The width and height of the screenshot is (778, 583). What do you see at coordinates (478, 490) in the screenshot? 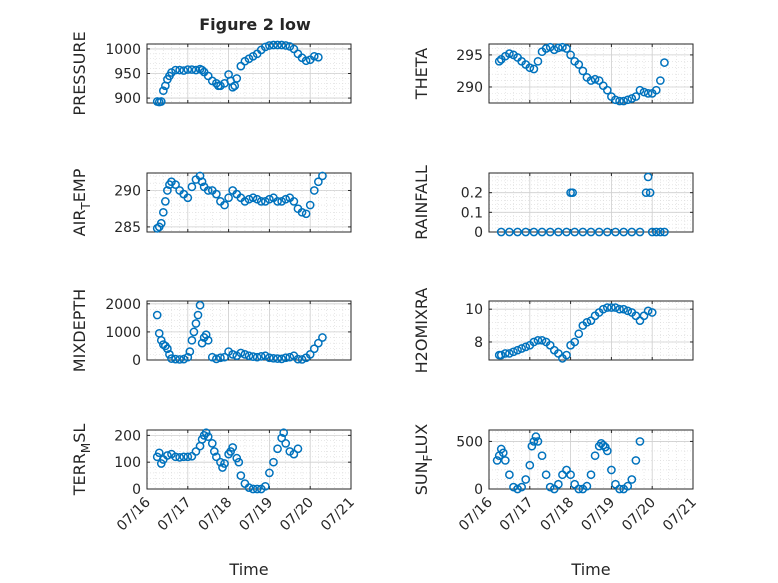
I see `y-tick-label: 0` at bounding box center [478, 490].